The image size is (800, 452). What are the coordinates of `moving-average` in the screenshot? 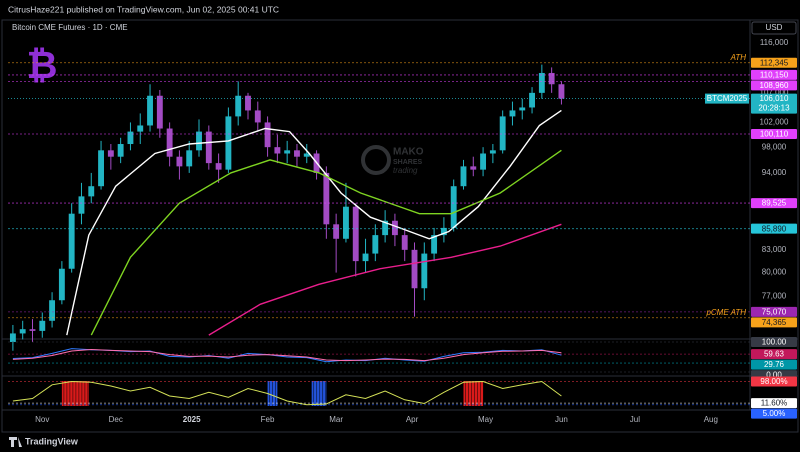 It's located at (385, 279).